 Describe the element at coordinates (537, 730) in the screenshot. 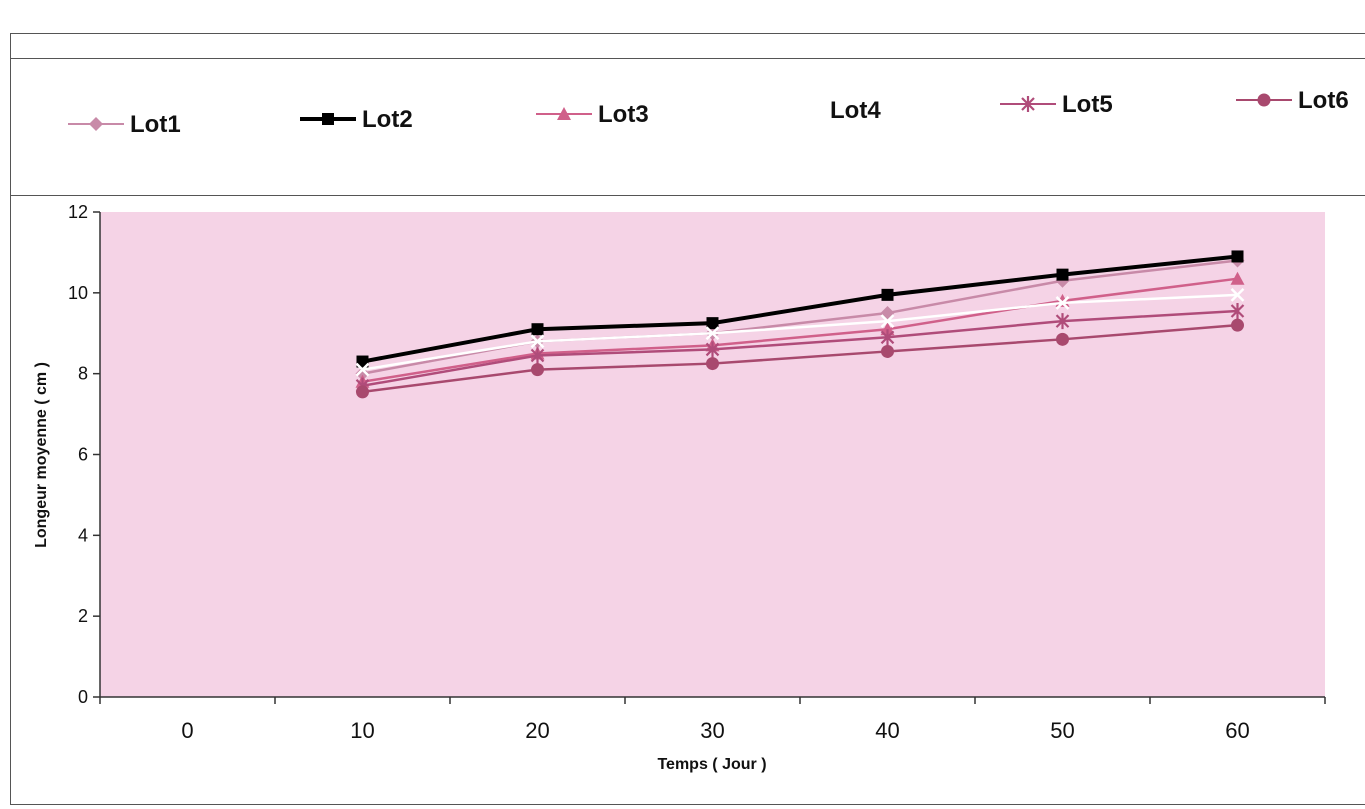

I see `x-tick-label: 20` at that location.